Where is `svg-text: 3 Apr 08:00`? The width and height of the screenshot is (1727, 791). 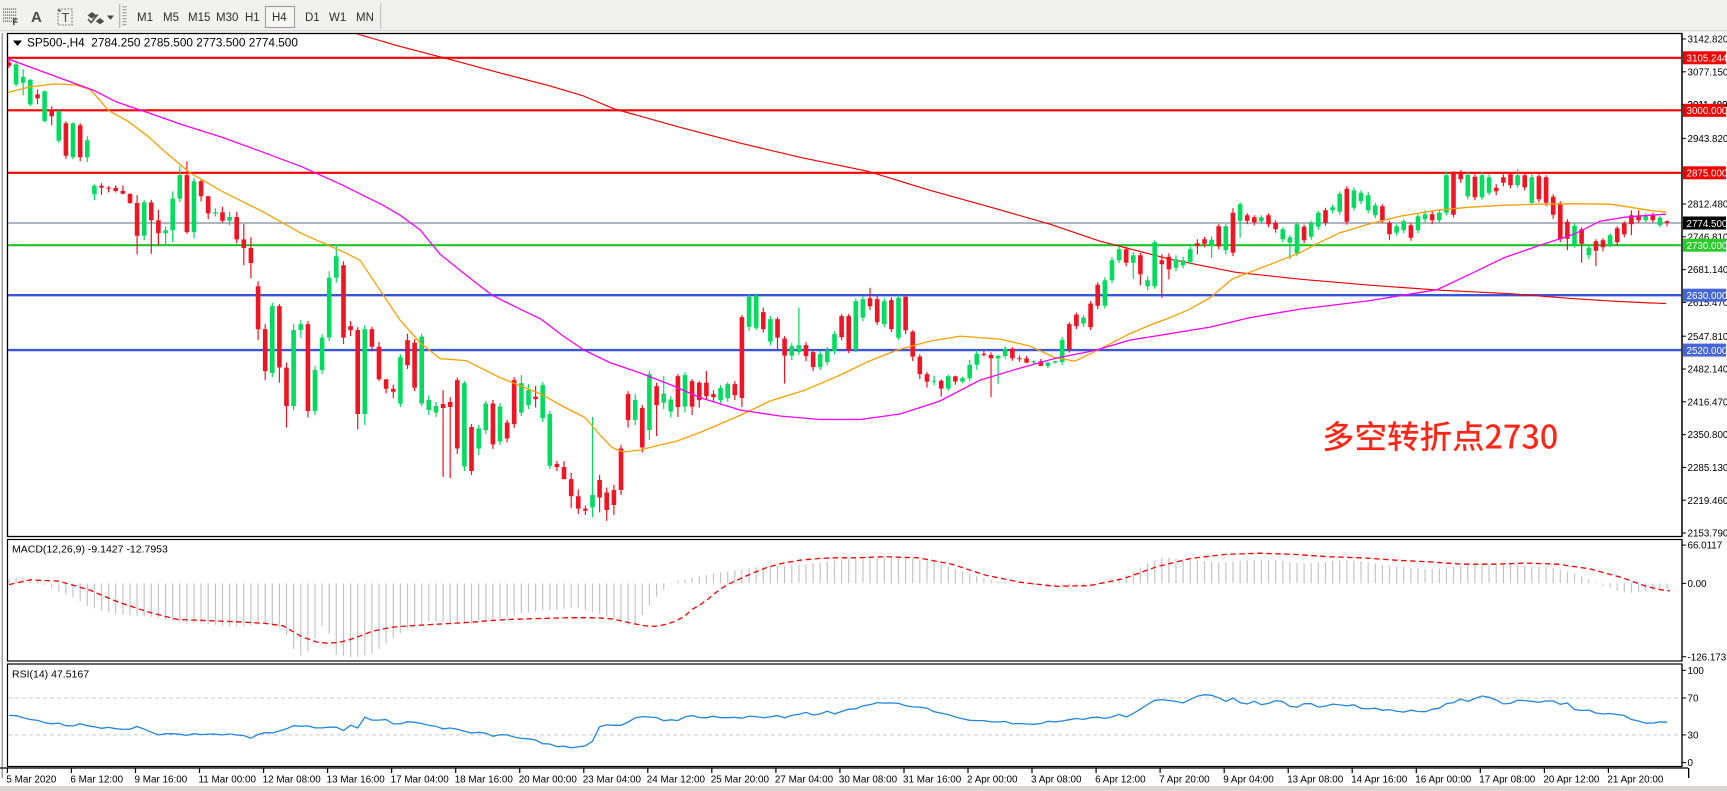 svg-text: 3 Apr 08:00 is located at coordinates (1056, 780).